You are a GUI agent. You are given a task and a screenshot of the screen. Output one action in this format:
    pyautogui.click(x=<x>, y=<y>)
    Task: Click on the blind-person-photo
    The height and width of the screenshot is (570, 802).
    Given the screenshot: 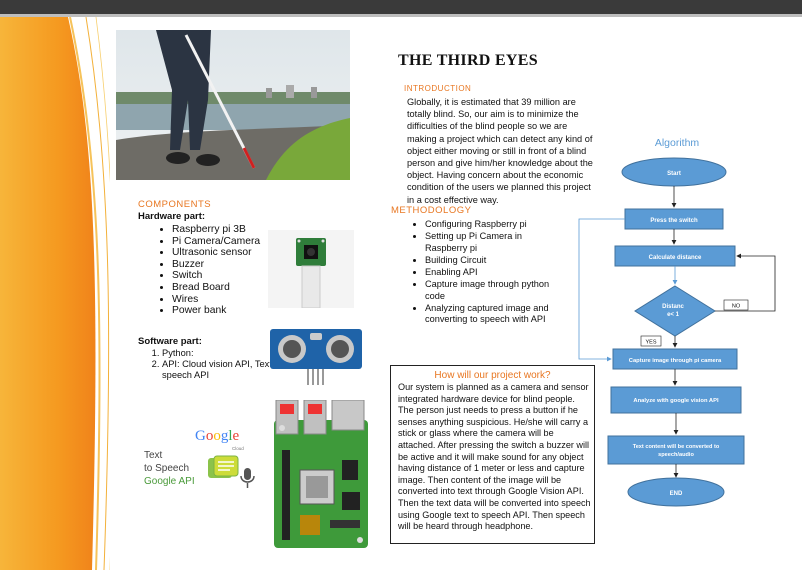 What is the action you would take?
    pyautogui.click(x=233, y=105)
    